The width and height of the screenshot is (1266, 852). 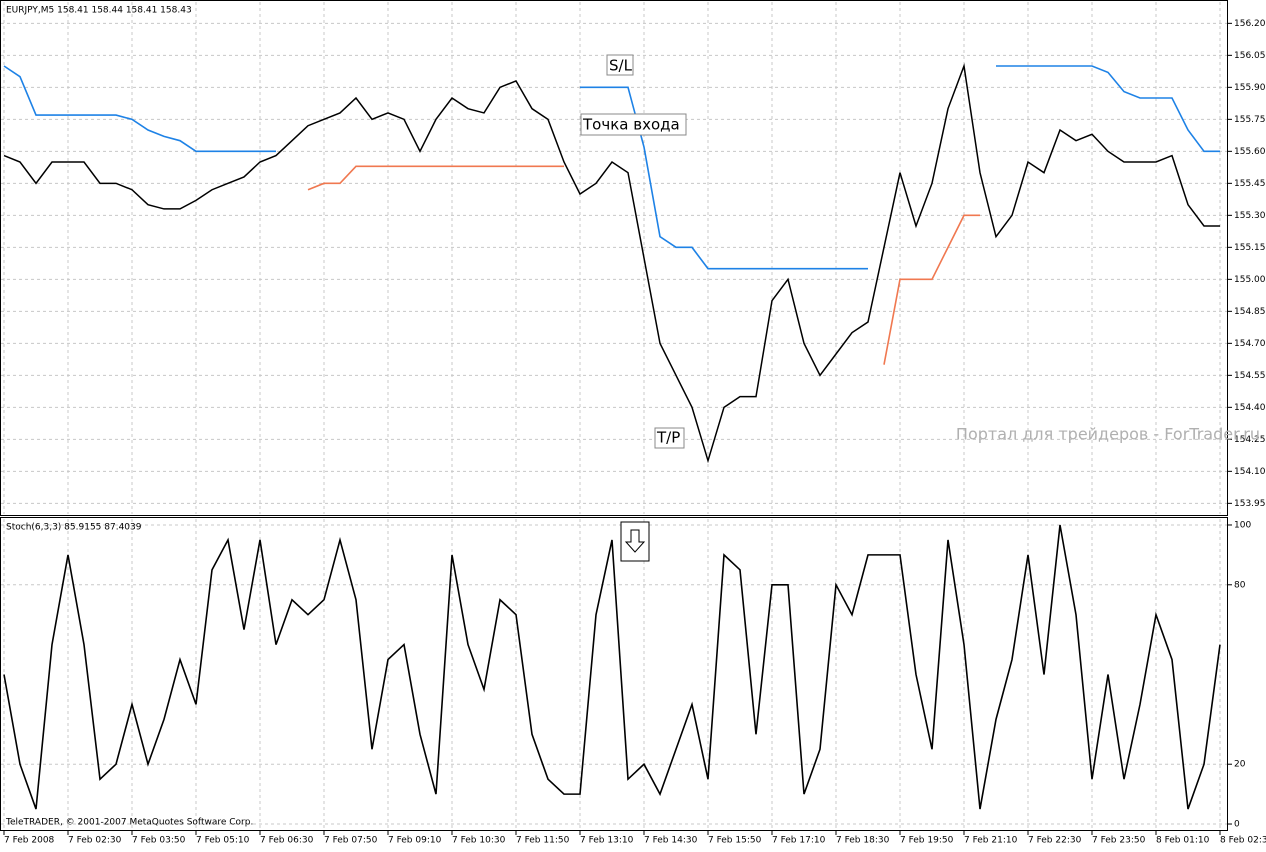 I want to click on x-tick-label: 7 Feb 06:30, so click(x=287, y=841).